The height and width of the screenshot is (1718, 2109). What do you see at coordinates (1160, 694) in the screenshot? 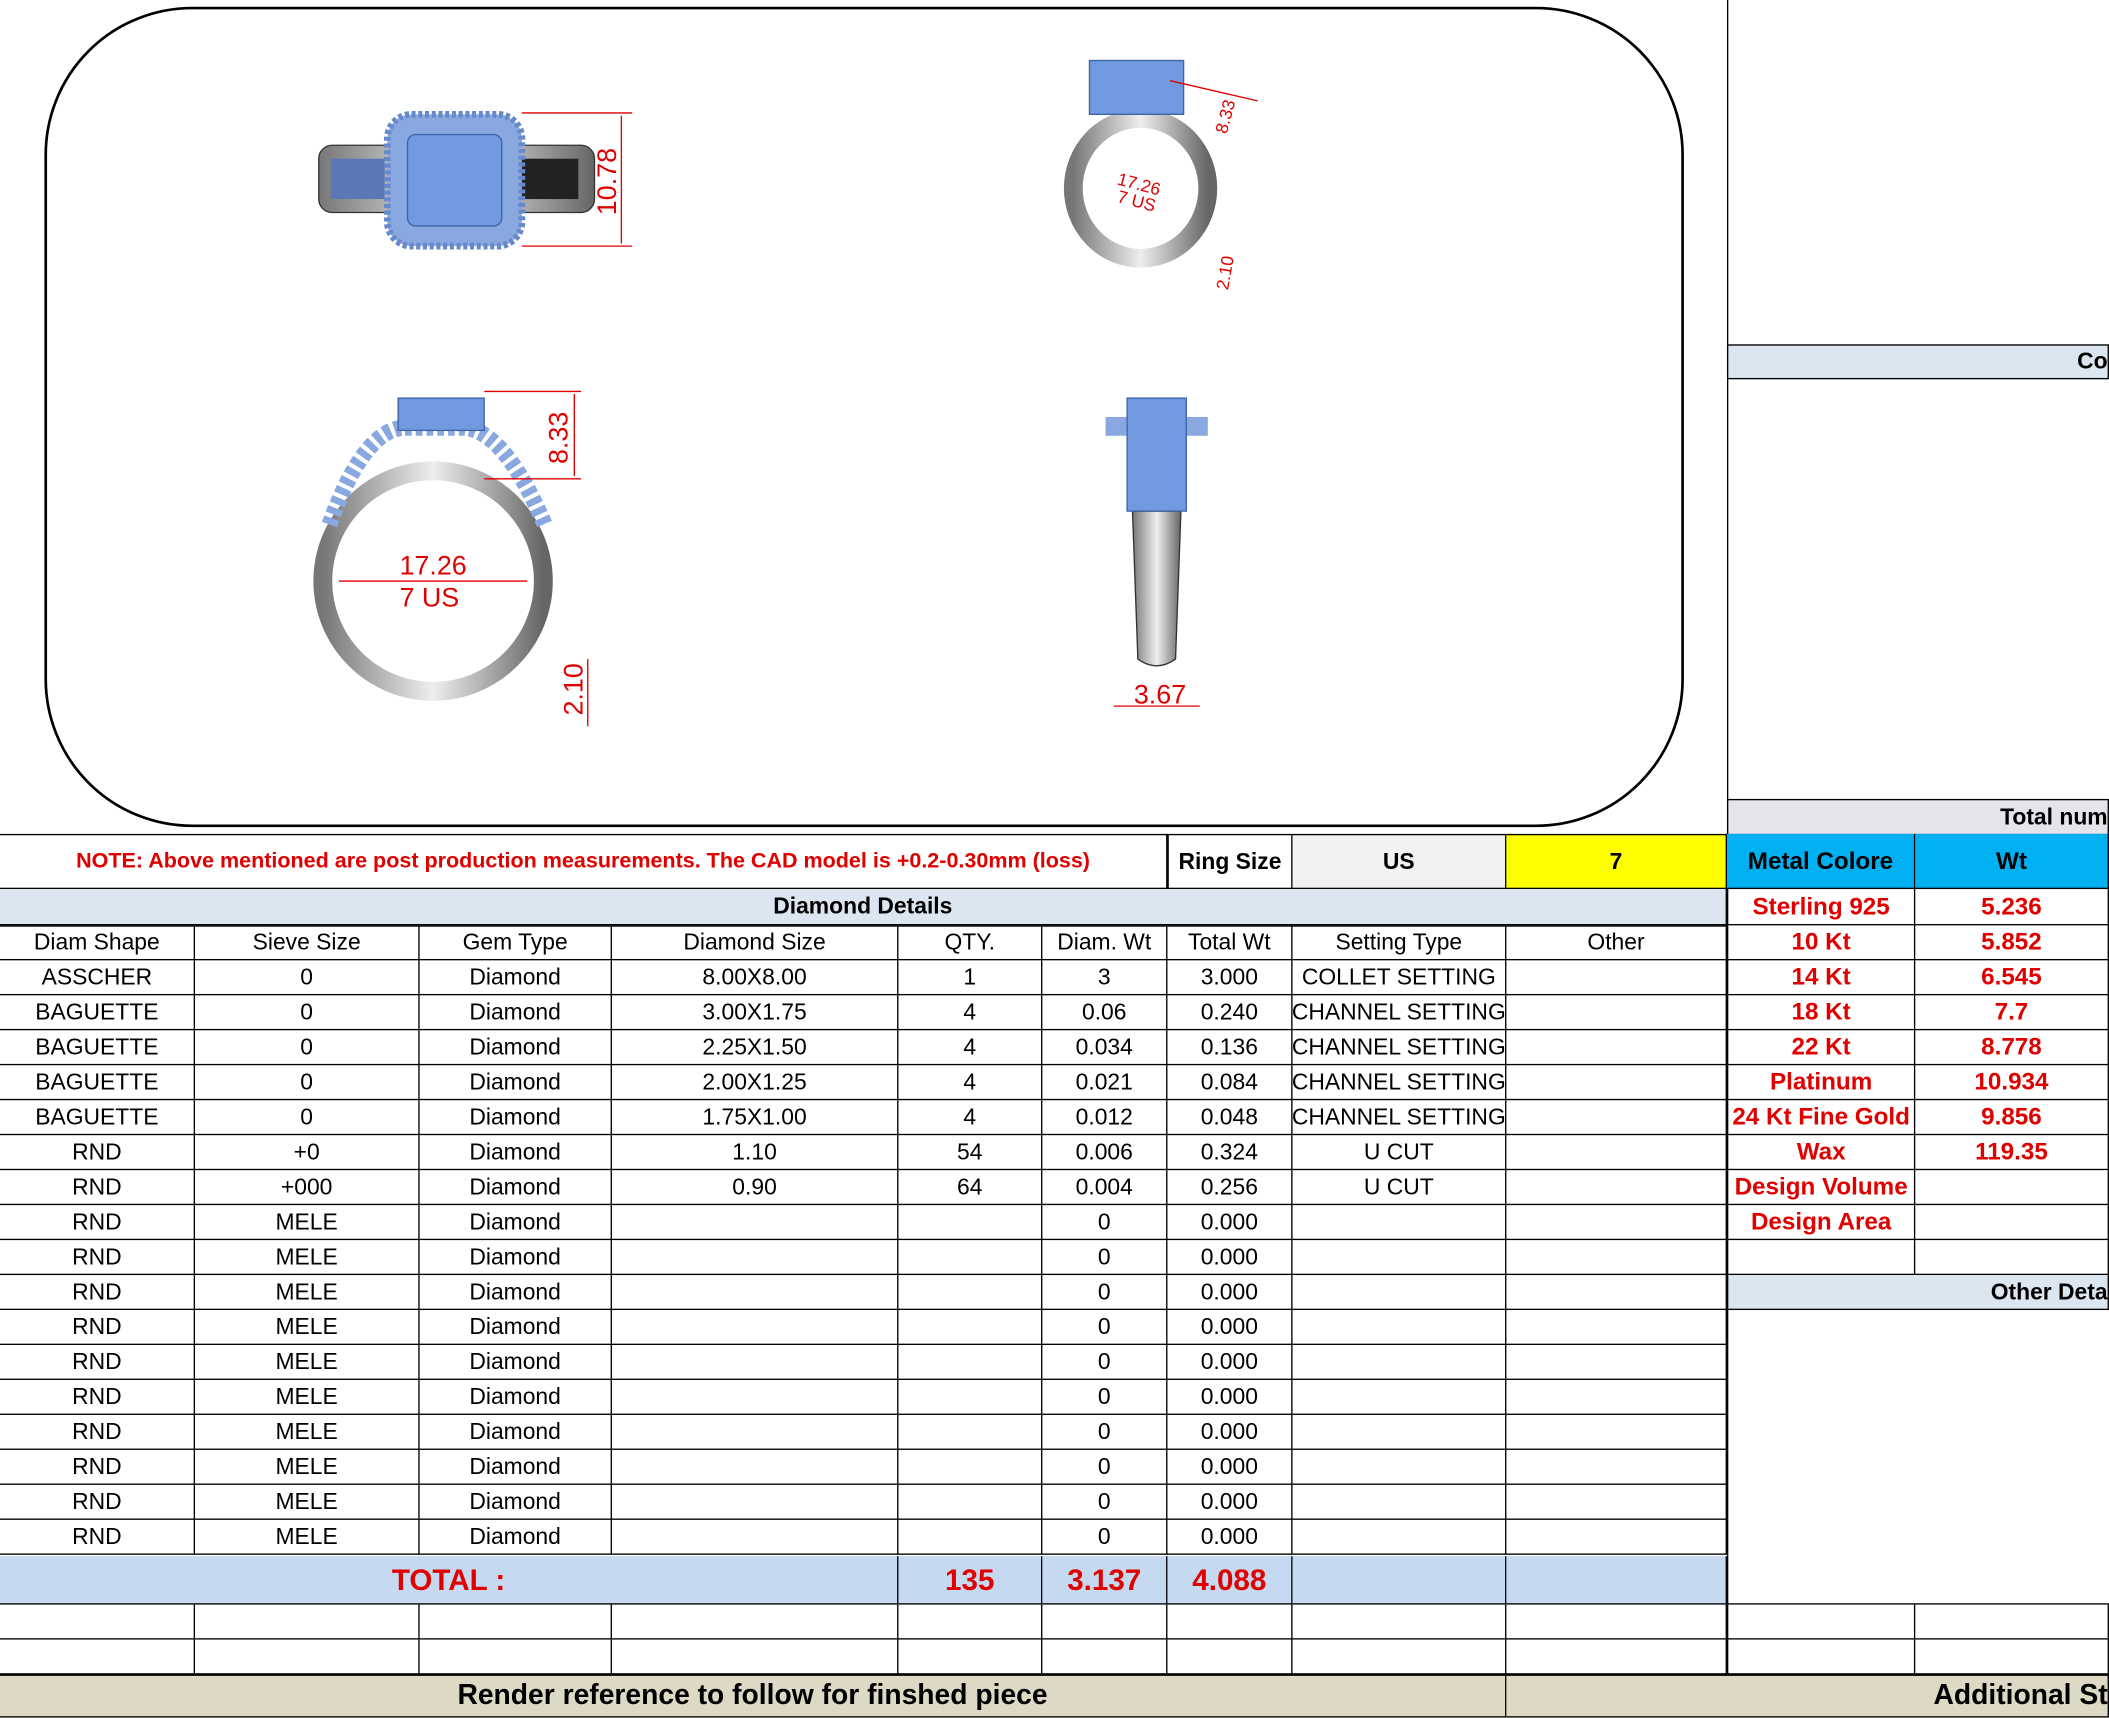
I see `svg-text: 3.67` at bounding box center [1160, 694].